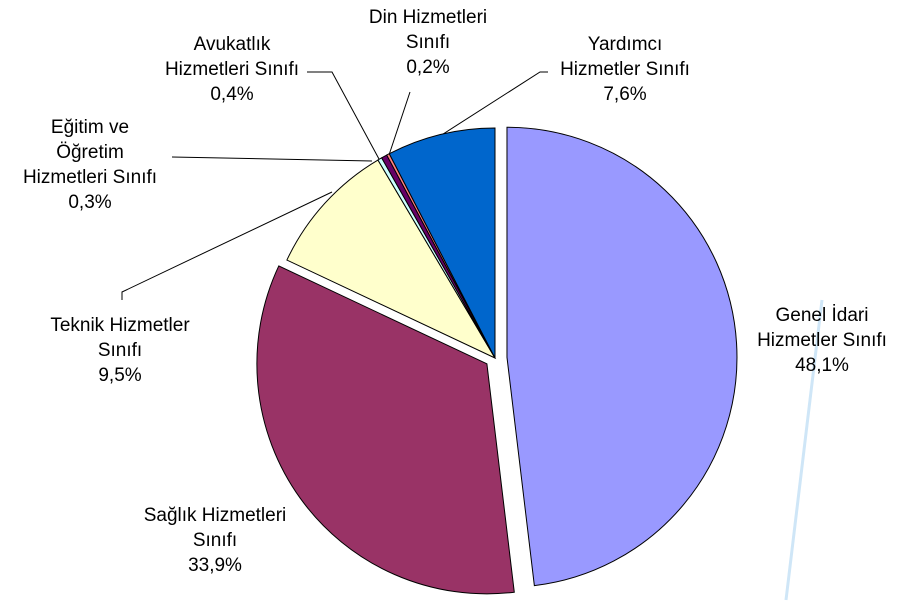  Describe the element at coordinates (215, 565) in the screenshot. I see `value-label: 33,9%` at that location.